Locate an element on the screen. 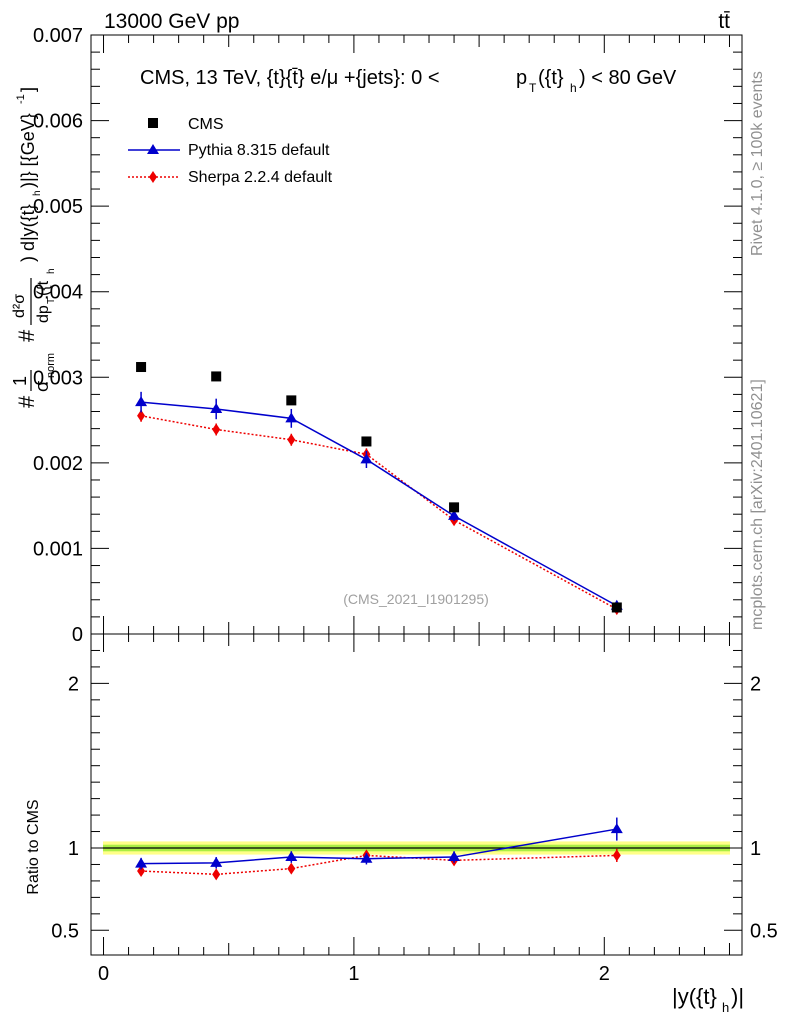 This screenshot has height=1024, width=786. legend-pythia-label: Pythia 8.315 default is located at coordinates (259, 150).